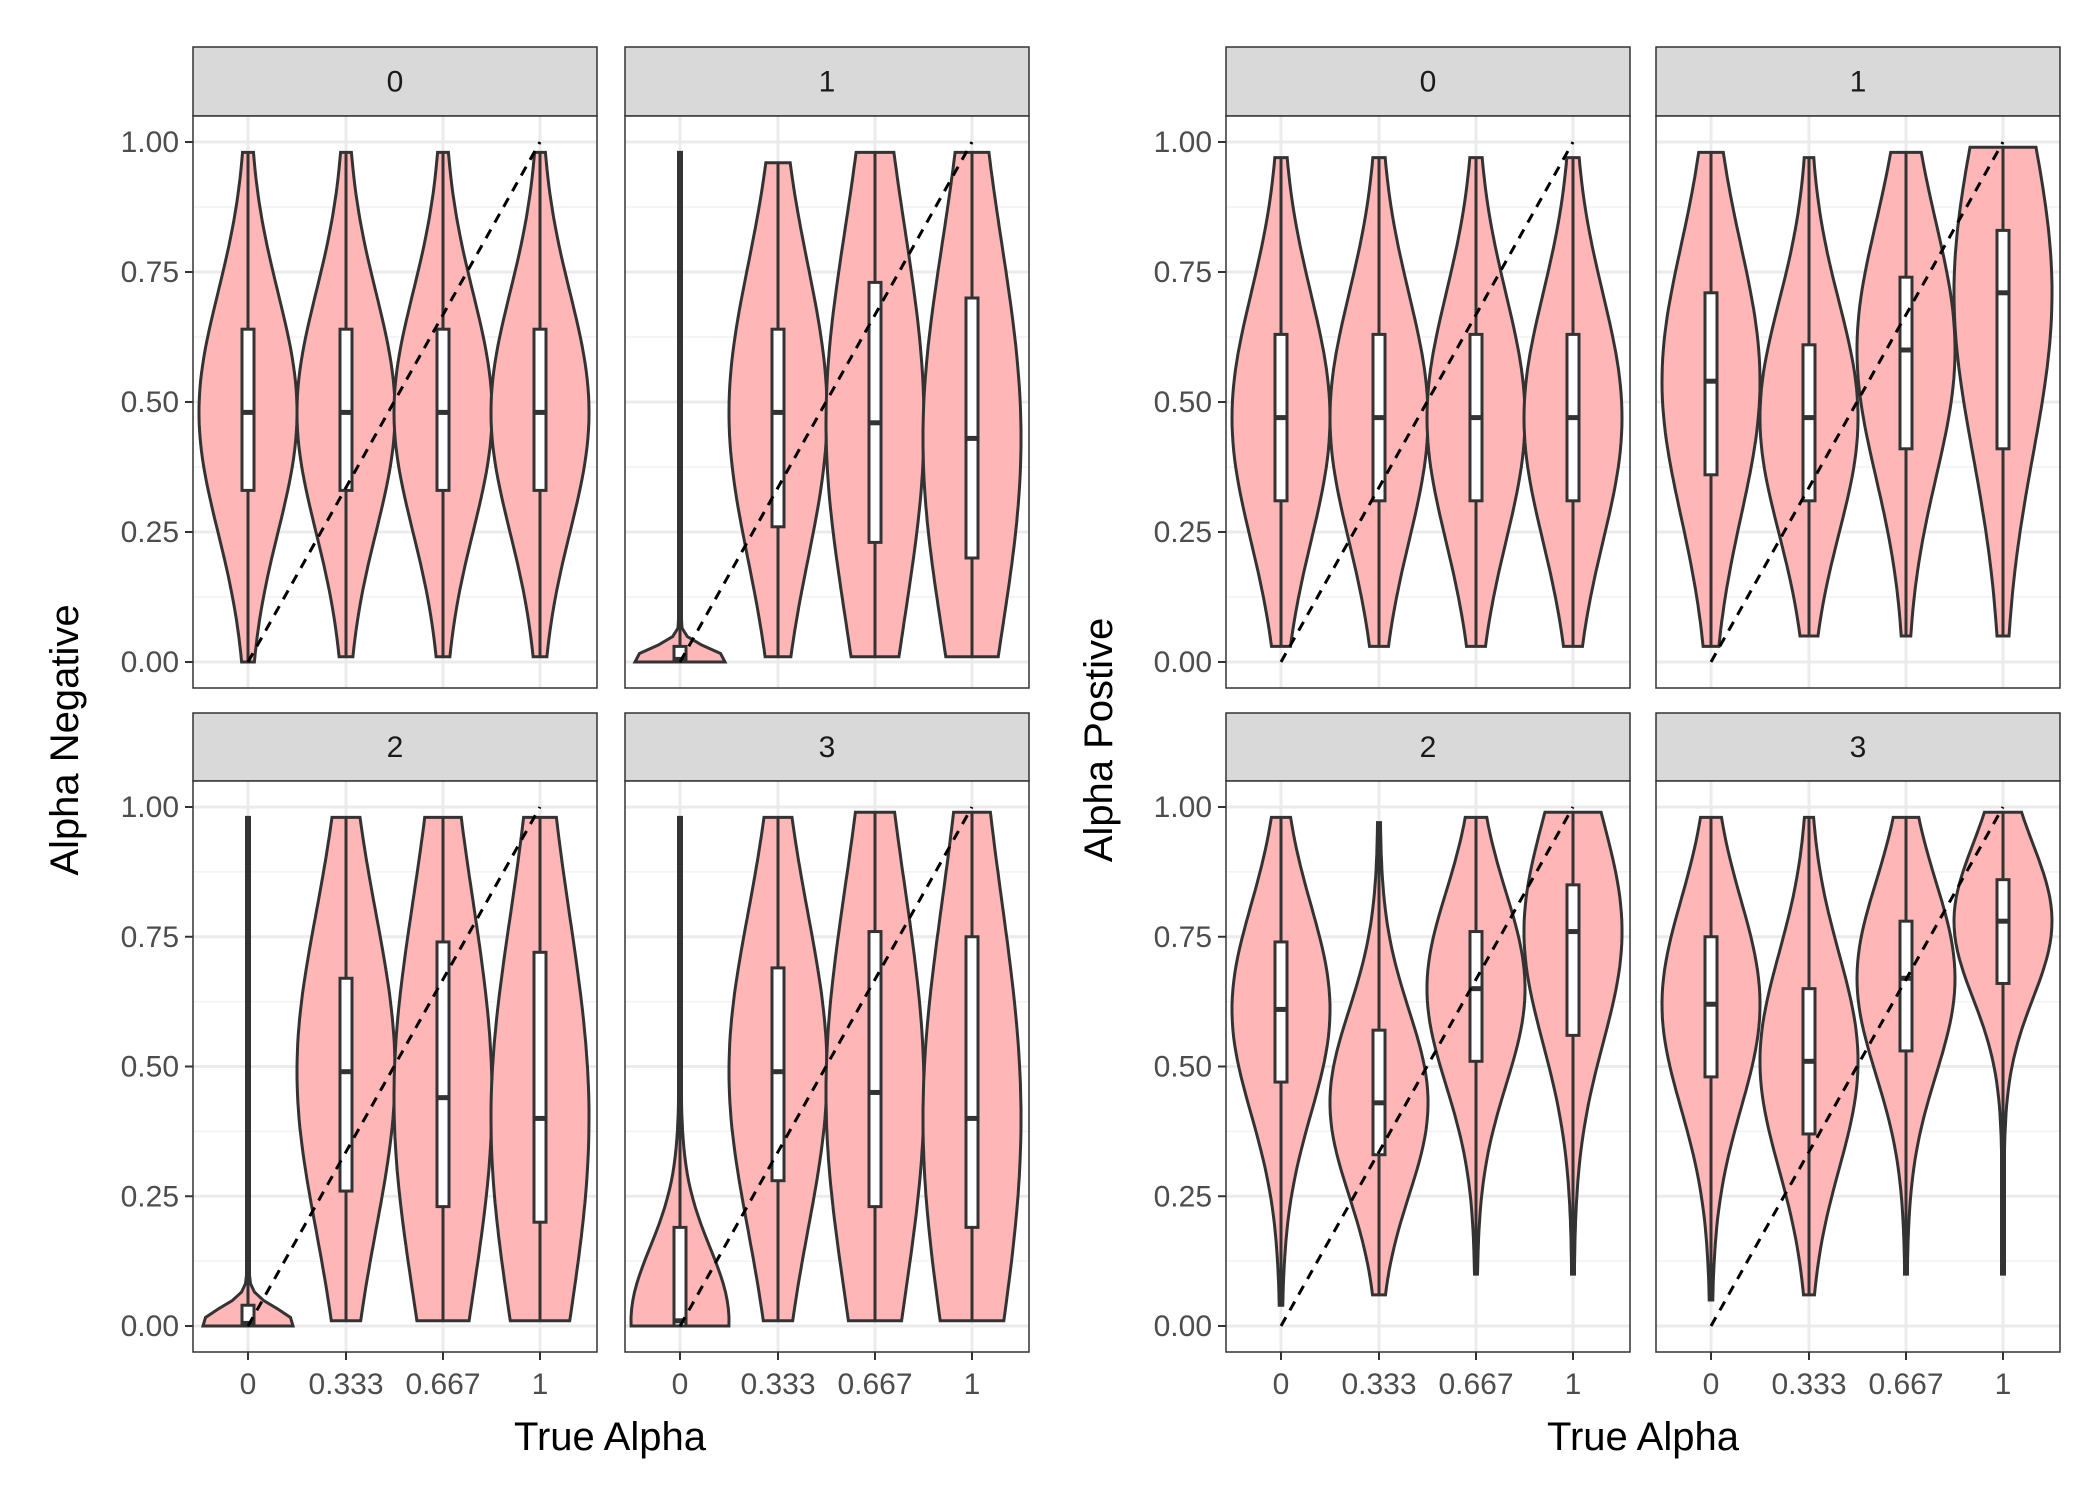  Describe the element at coordinates (610, 1437) in the screenshot. I see `left-x-axis-title: True Alpha` at that location.